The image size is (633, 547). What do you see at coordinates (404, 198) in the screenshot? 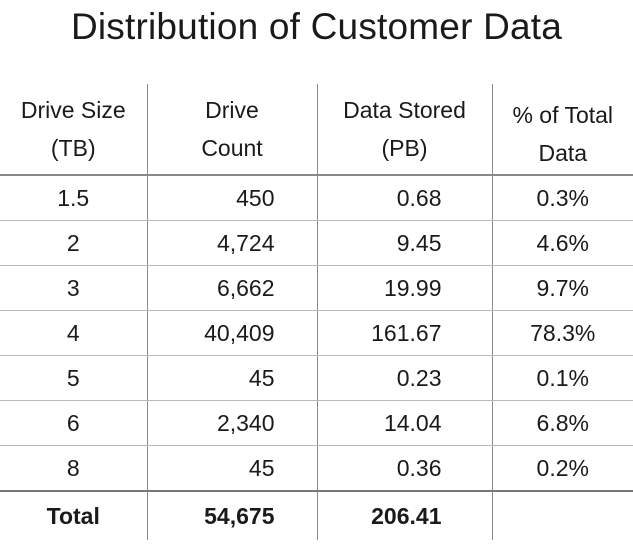
I see `cell-data-stored: 0.68` at bounding box center [404, 198].